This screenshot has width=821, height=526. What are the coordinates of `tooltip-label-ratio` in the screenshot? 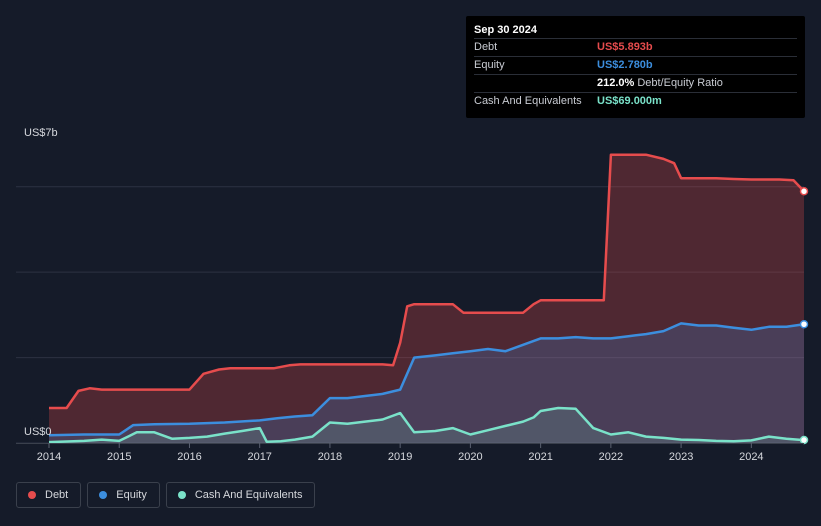 It's located at (535, 83).